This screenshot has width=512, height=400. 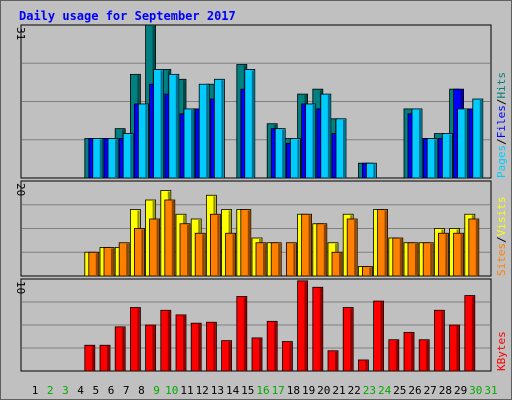 I want to click on x-tick-label-day-21: 21, so click(x=338, y=390).